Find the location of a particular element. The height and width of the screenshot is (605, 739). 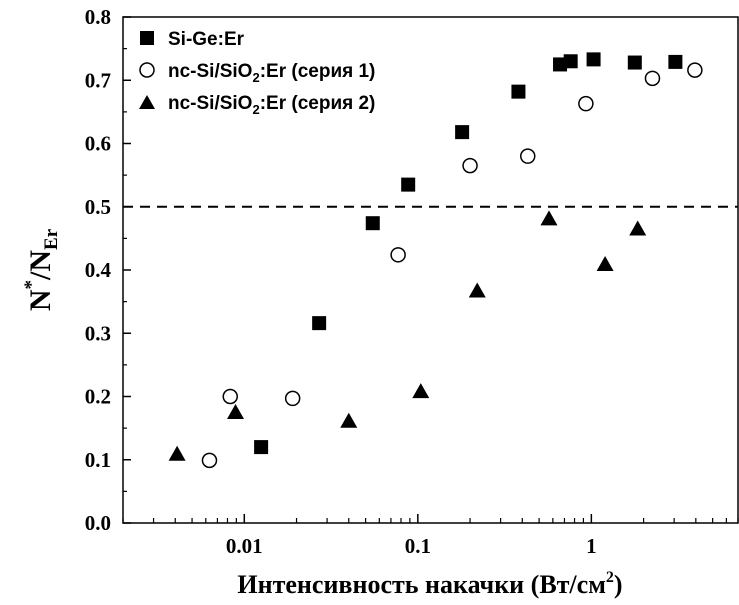

y-tick-label: 0.2 is located at coordinates (98, 397).